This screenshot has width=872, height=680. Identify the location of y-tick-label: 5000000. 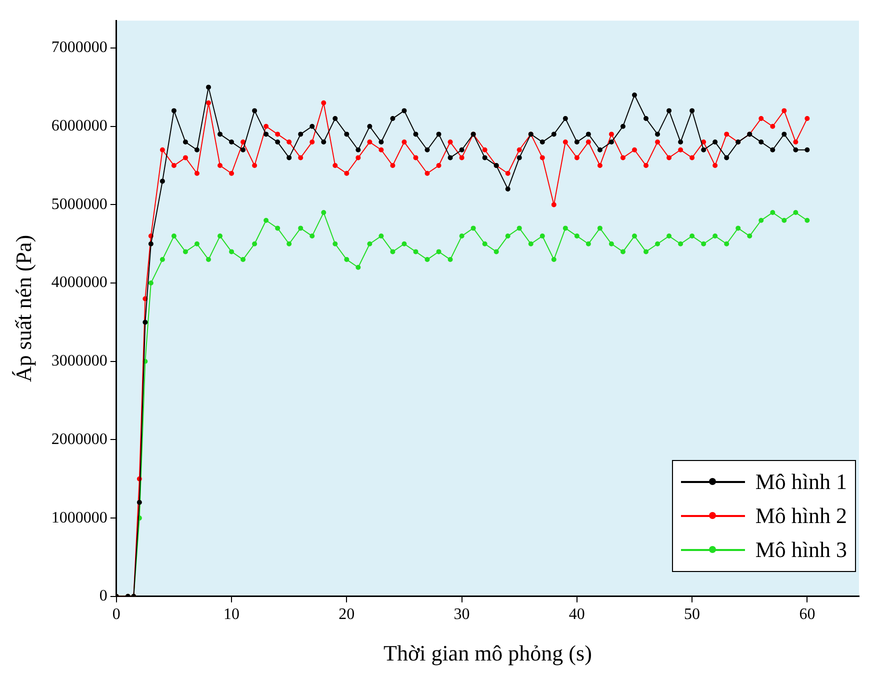
(79, 204).